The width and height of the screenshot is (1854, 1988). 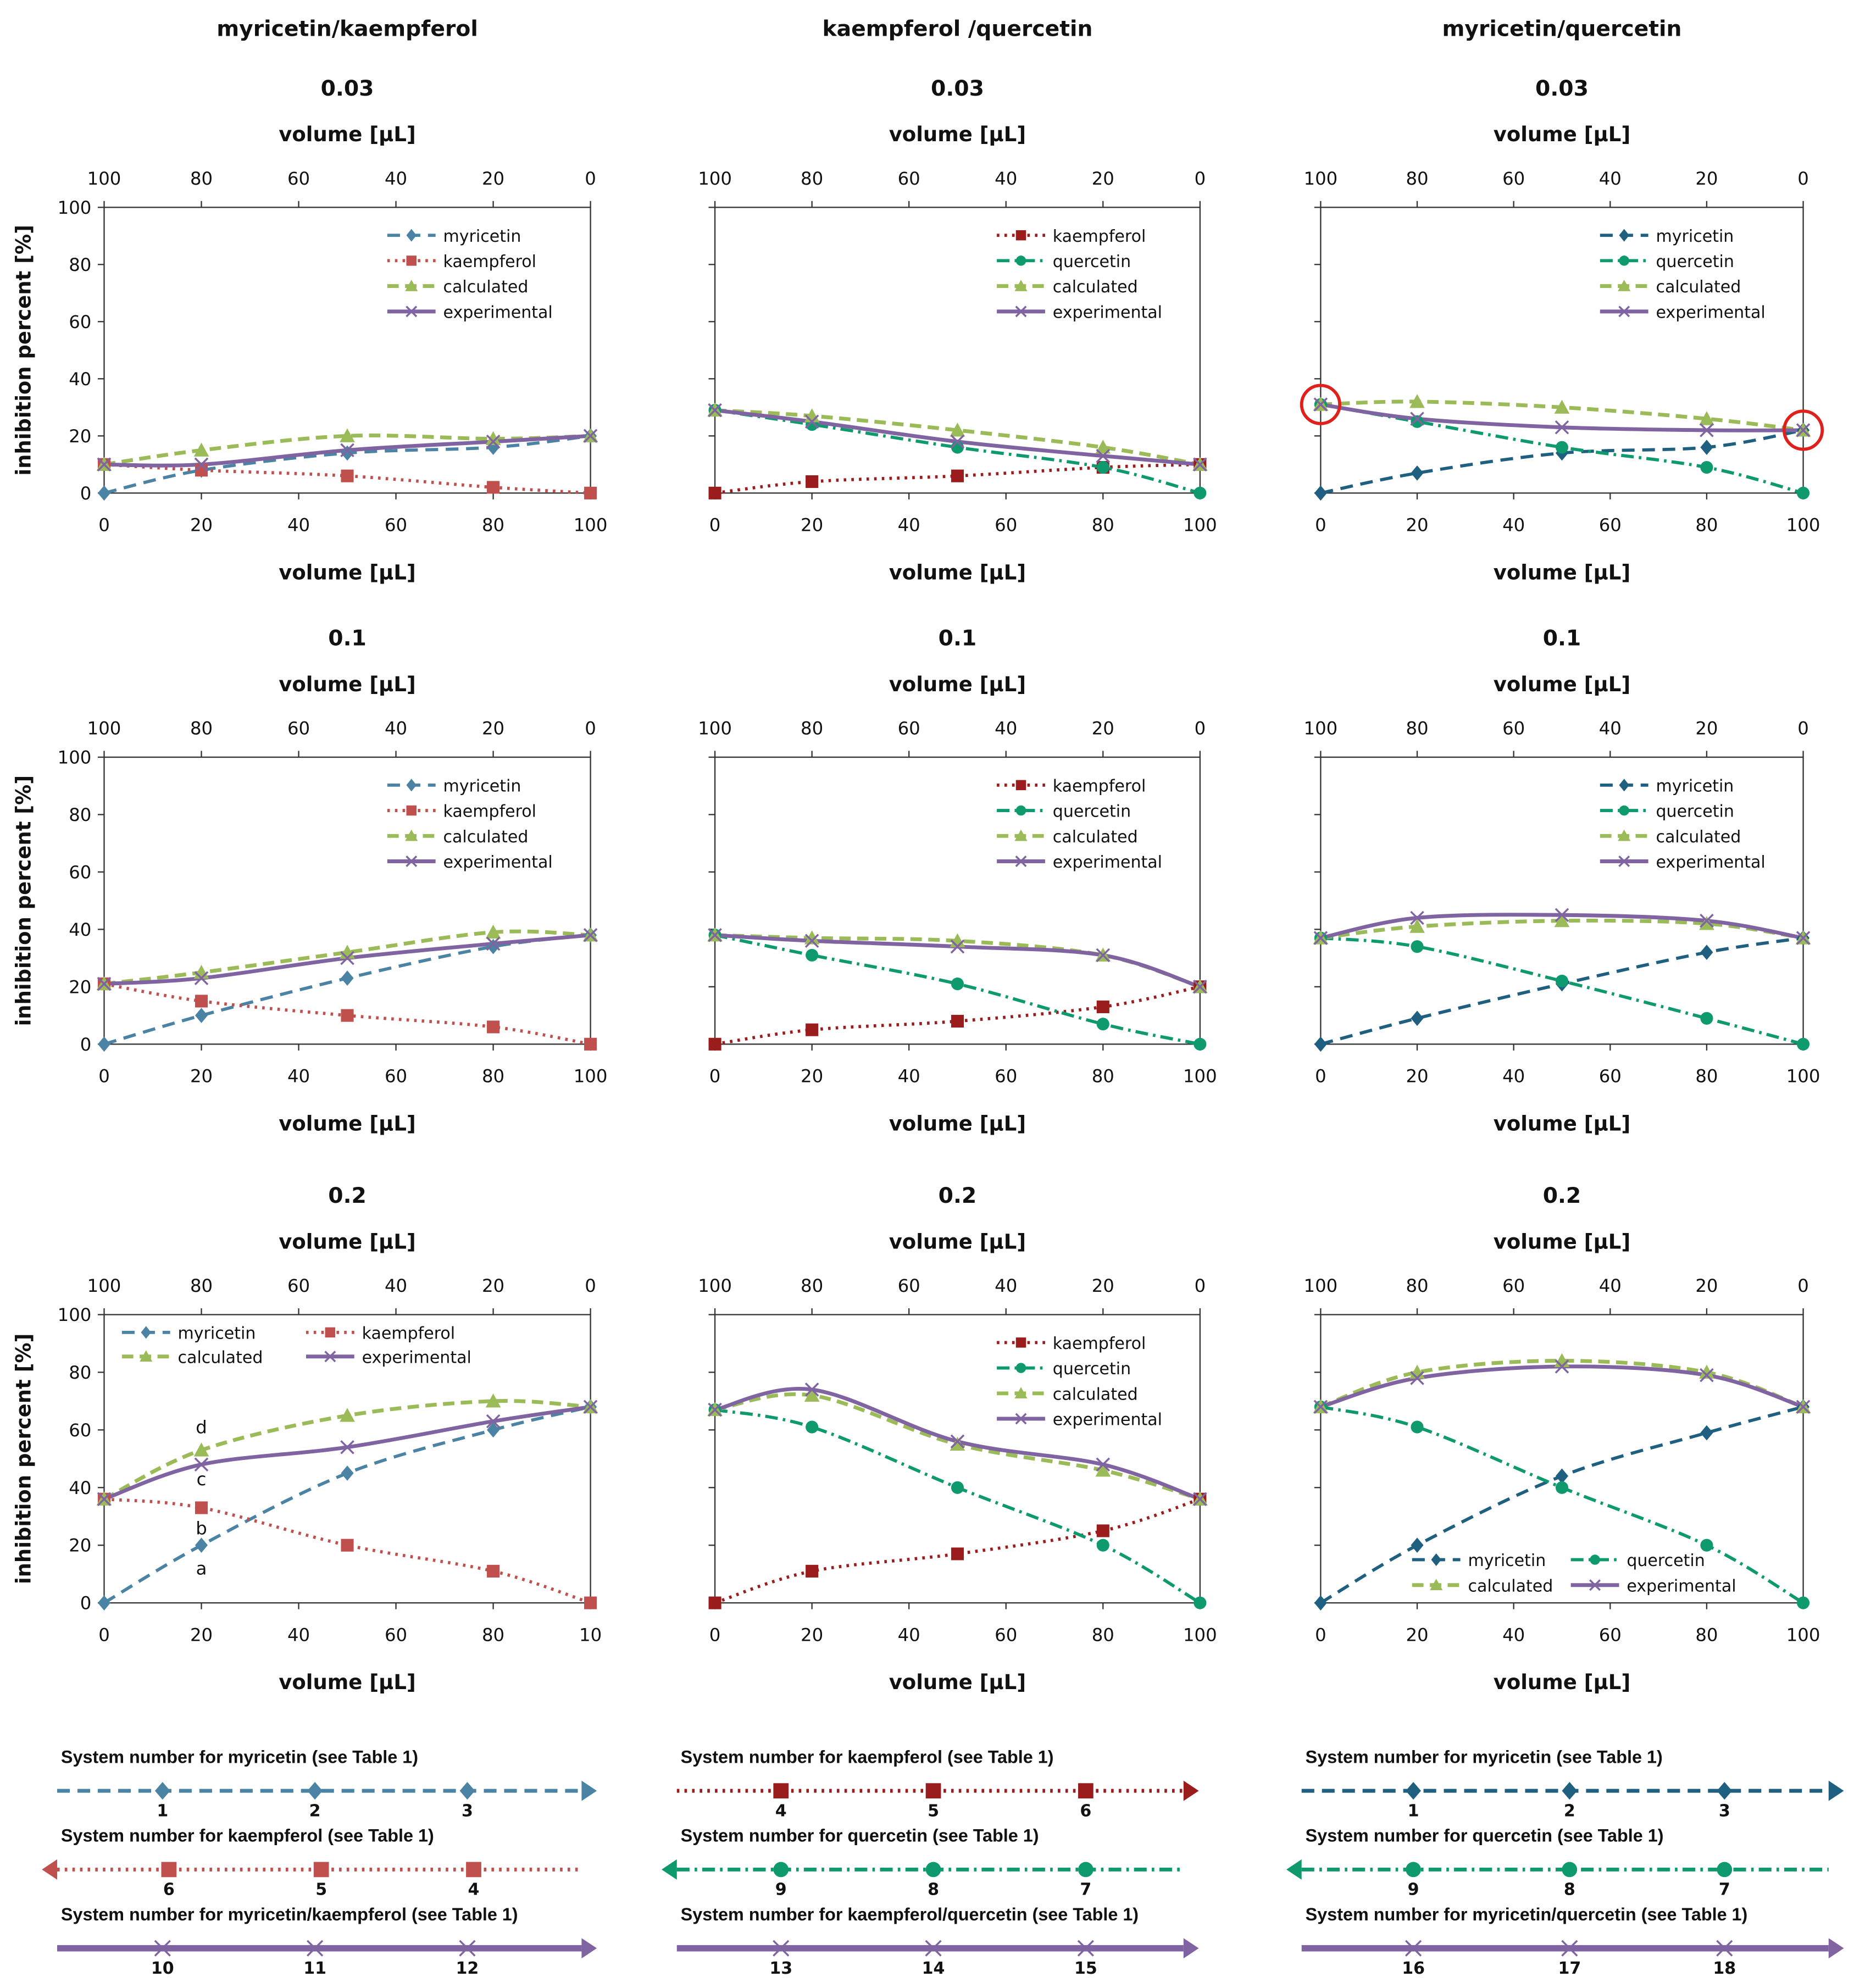 I want to click on system-number: 4, so click(x=474, y=1890).